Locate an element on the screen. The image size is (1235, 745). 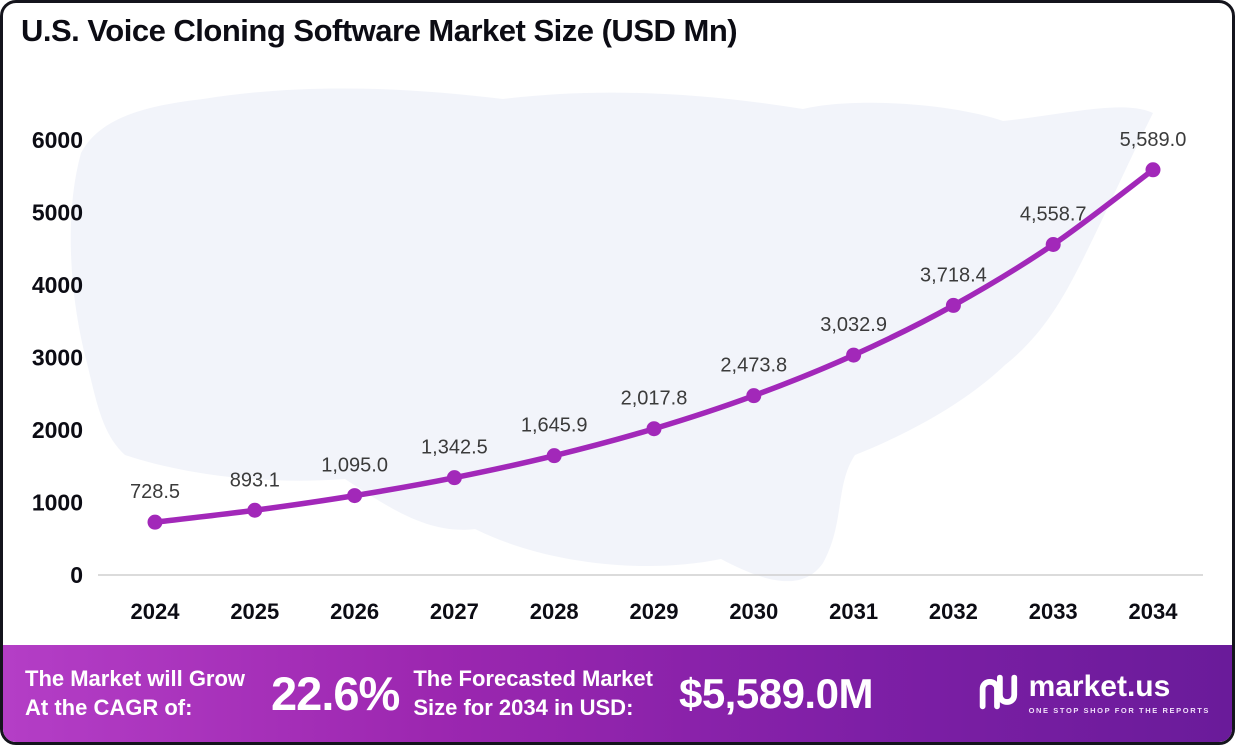
y-tick-label: 6000 is located at coordinates (57, 140).